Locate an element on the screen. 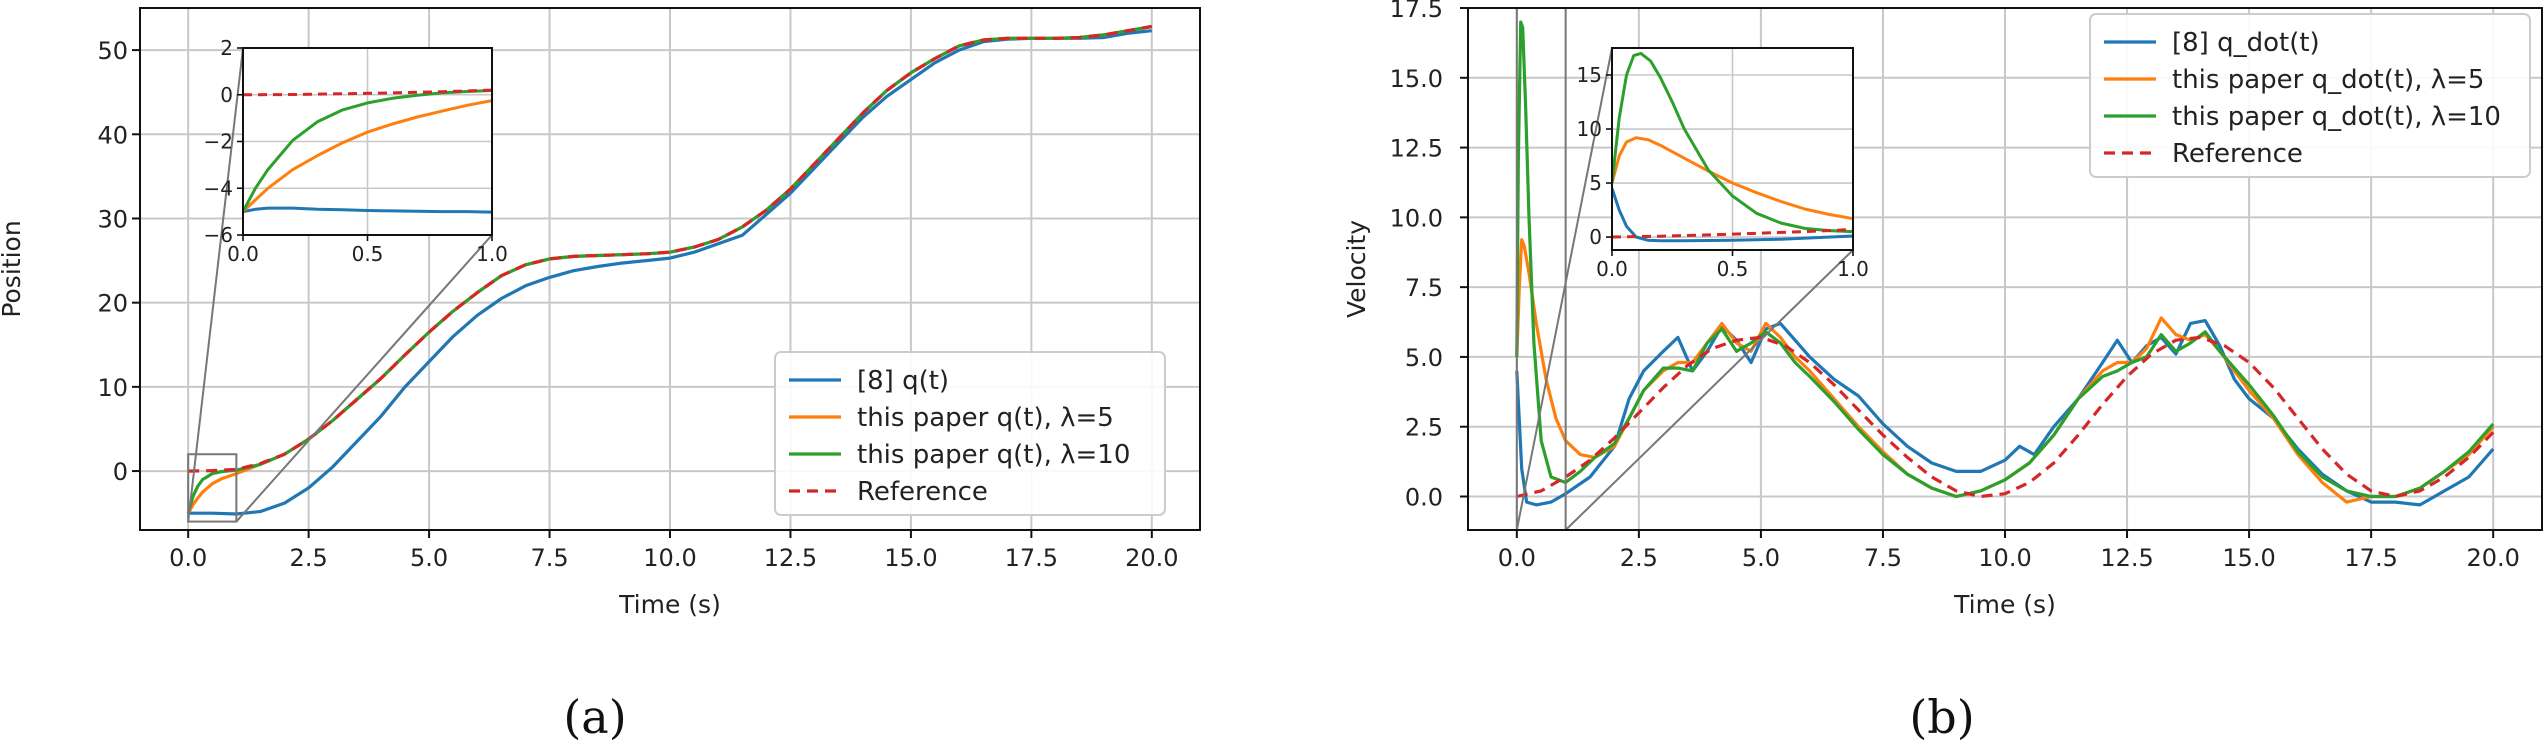 The width and height of the screenshot is (2547, 751). panel-b-xlabel: Time (s) is located at coordinates (2004, 604).